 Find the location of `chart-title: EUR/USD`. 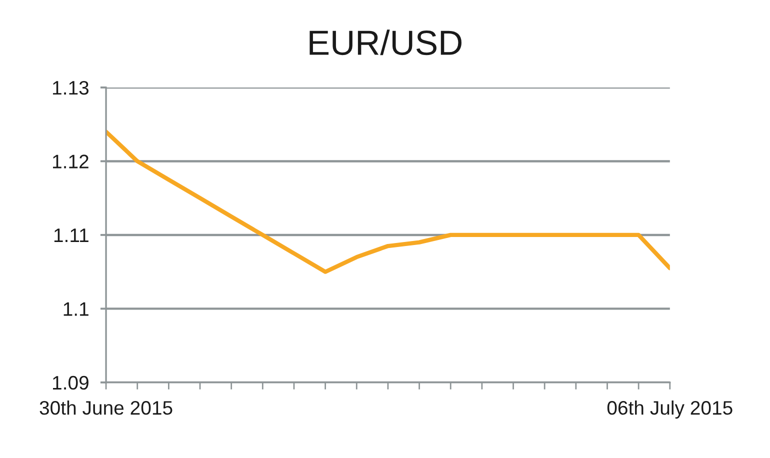

chart-title: EUR/USD is located at coordinates (386, 43).